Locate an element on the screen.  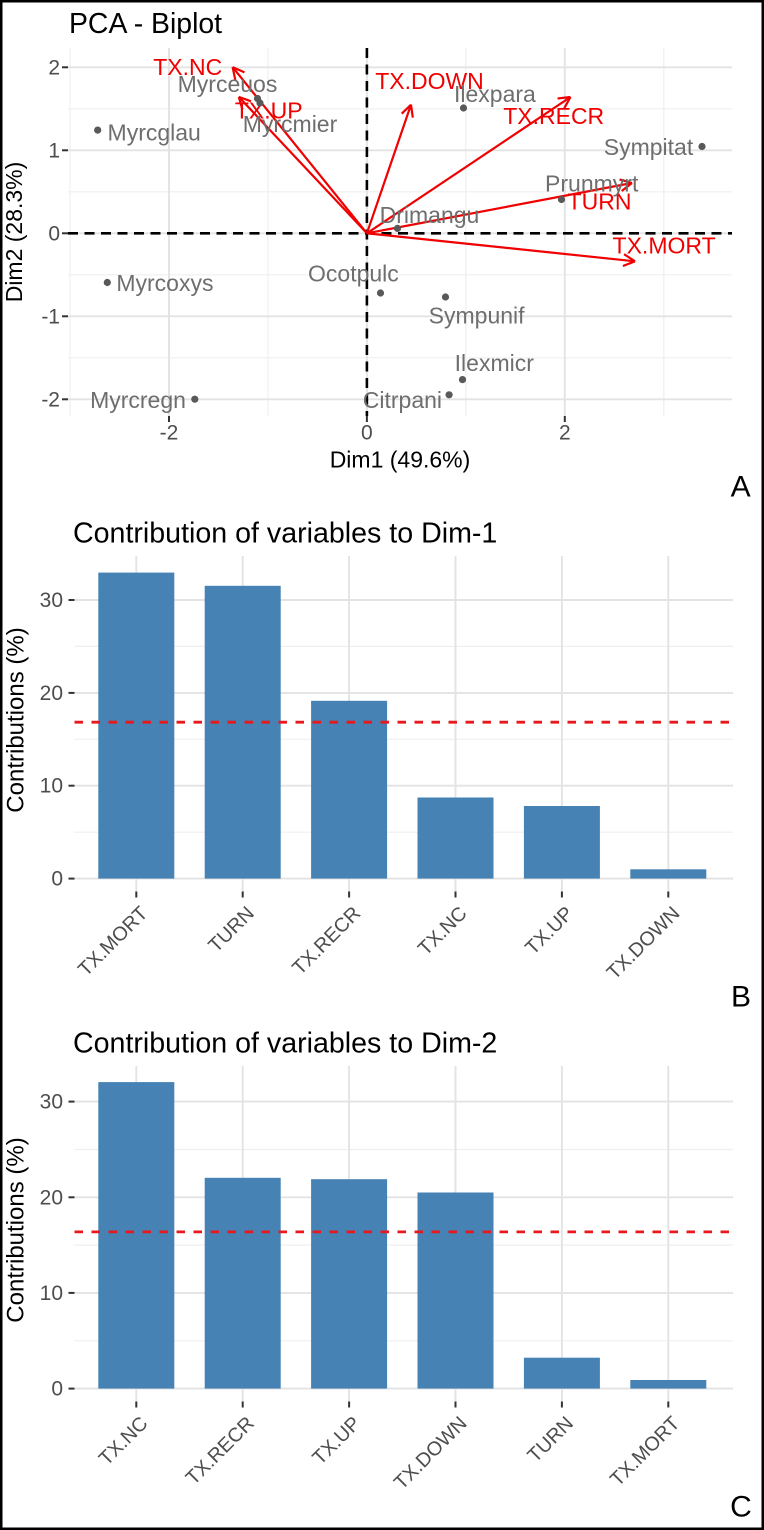
svg-text: B is located at coordinates (741, 997).